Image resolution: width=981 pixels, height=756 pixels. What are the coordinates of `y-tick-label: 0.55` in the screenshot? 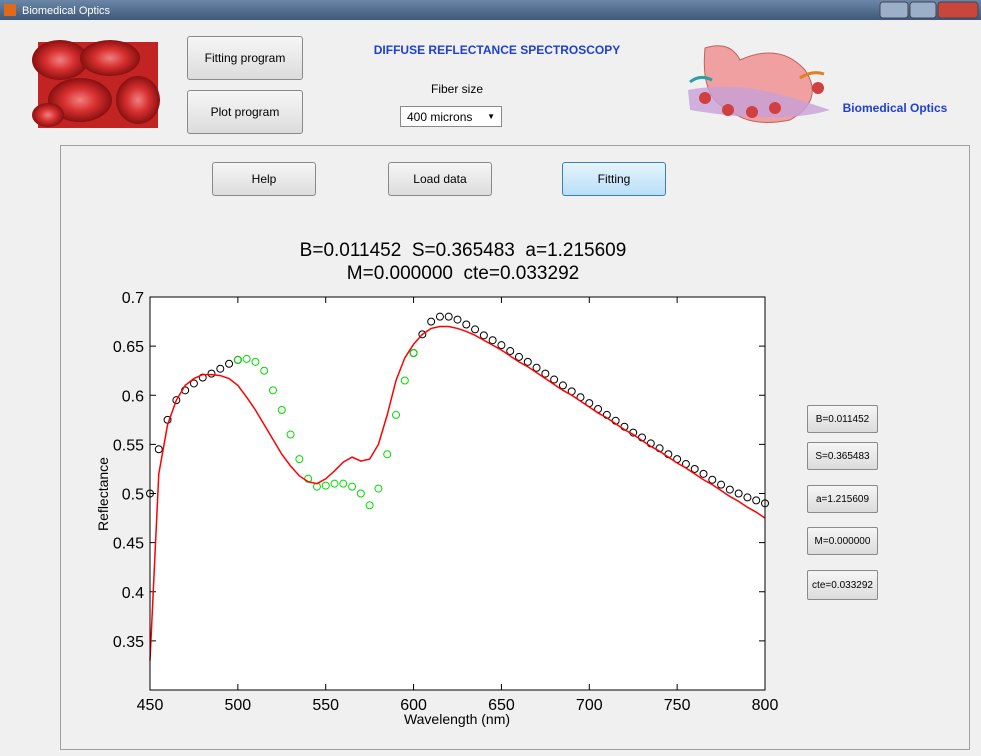 It's located at (128, 445).